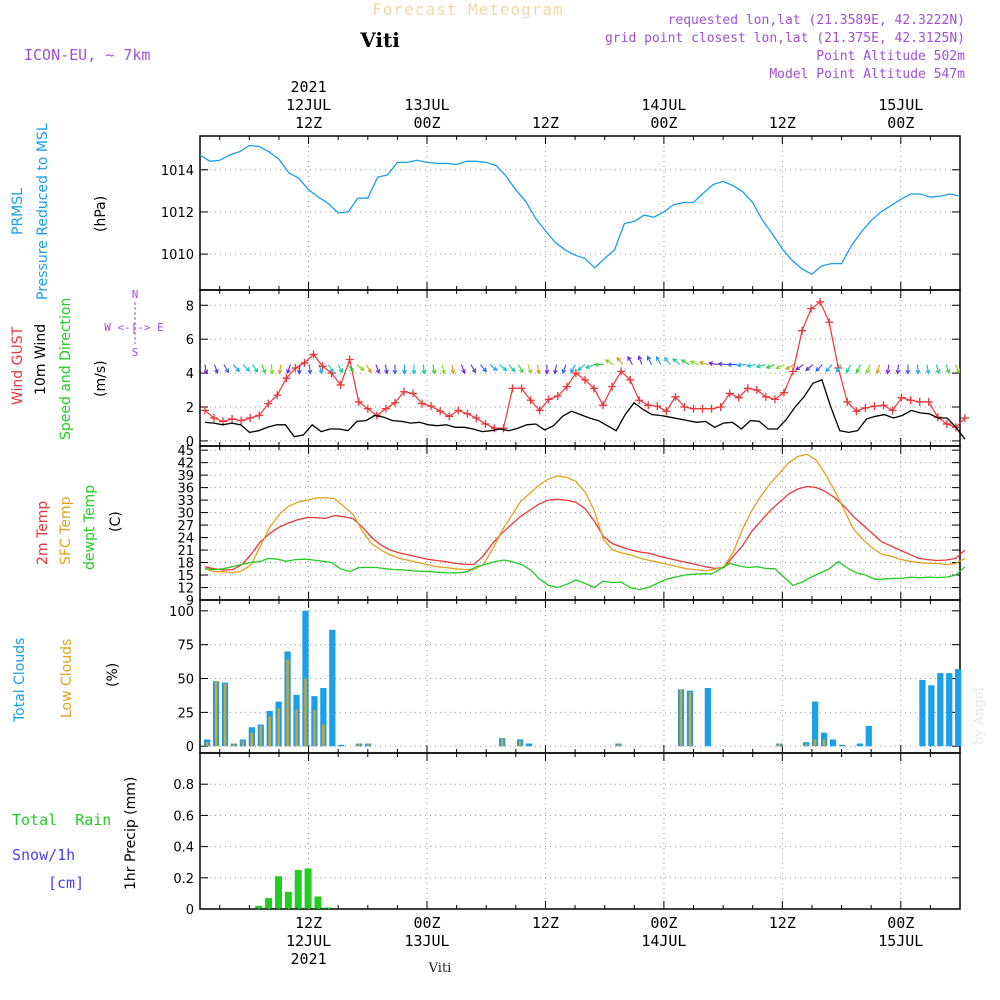 This screenshot has width=1000, height=1000. Describe the element at coordinates (18, 211) in the screenshot. I see `prmsl-label: PRMSL` at that location.